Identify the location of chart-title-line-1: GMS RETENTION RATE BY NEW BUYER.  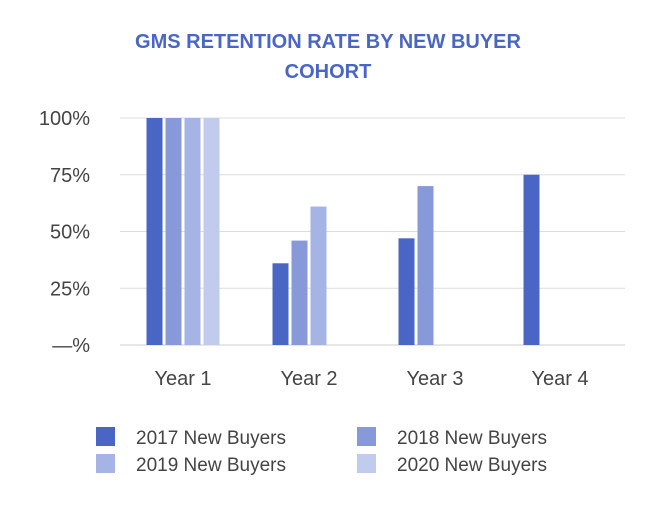
(328, 42).